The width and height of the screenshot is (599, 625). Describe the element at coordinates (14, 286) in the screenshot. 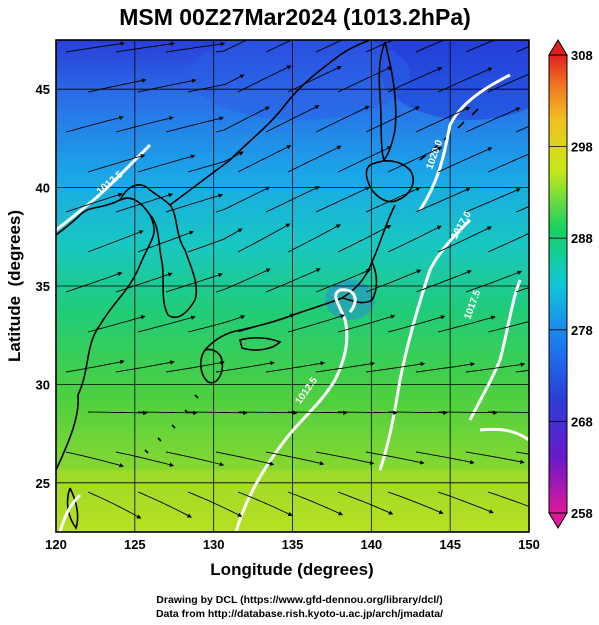

I see `y-axis-label: Latitude (degrees)` at that location.